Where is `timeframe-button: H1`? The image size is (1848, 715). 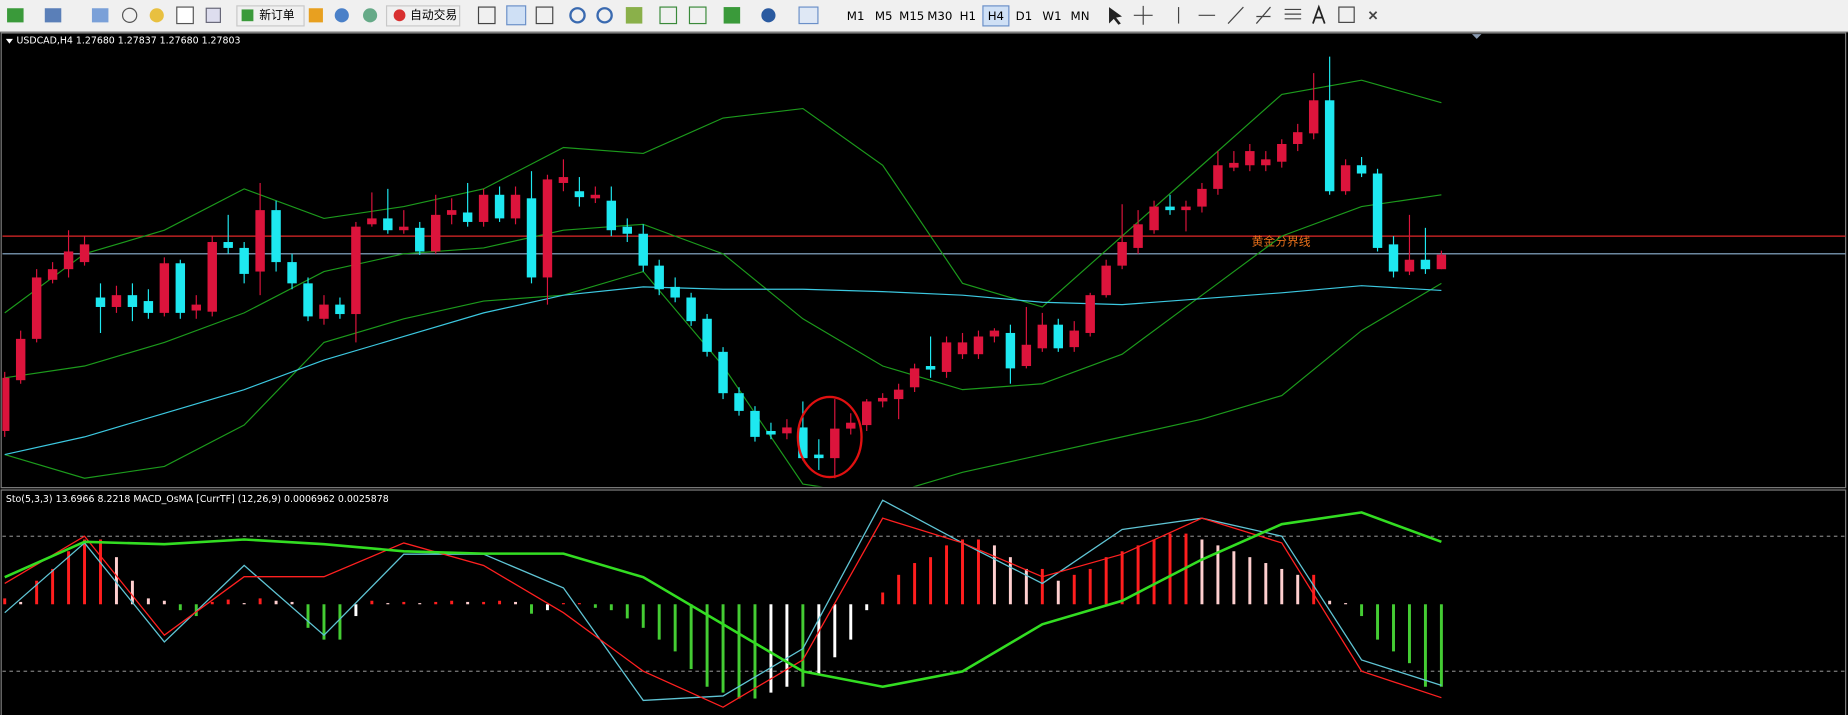 timeframe-button: H1 is located at coordinates (968, 16).